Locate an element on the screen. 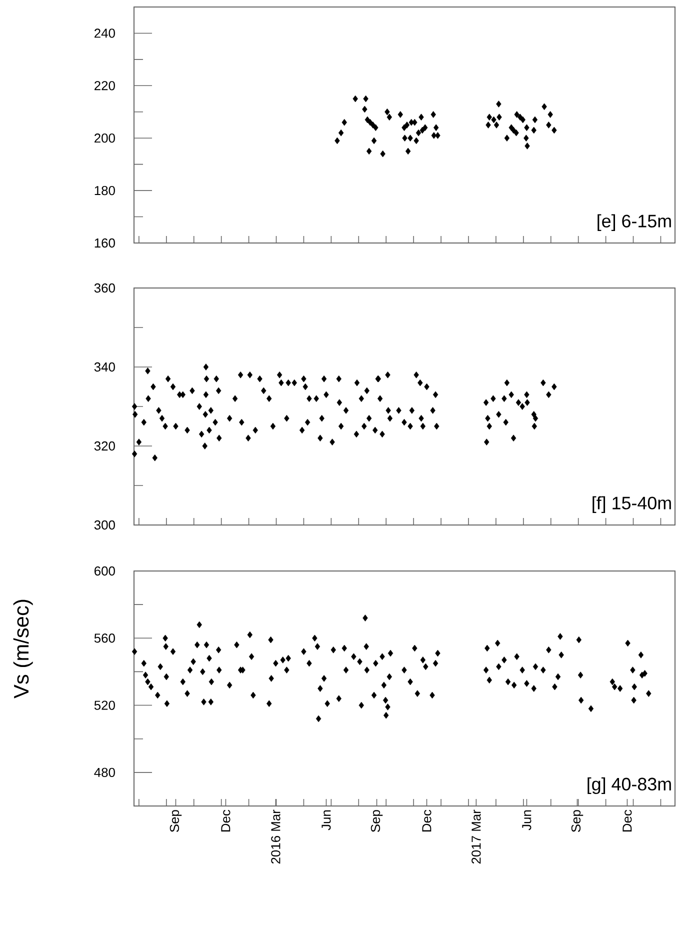  y-tick-label: 600 is located at coordinates (104, 571).